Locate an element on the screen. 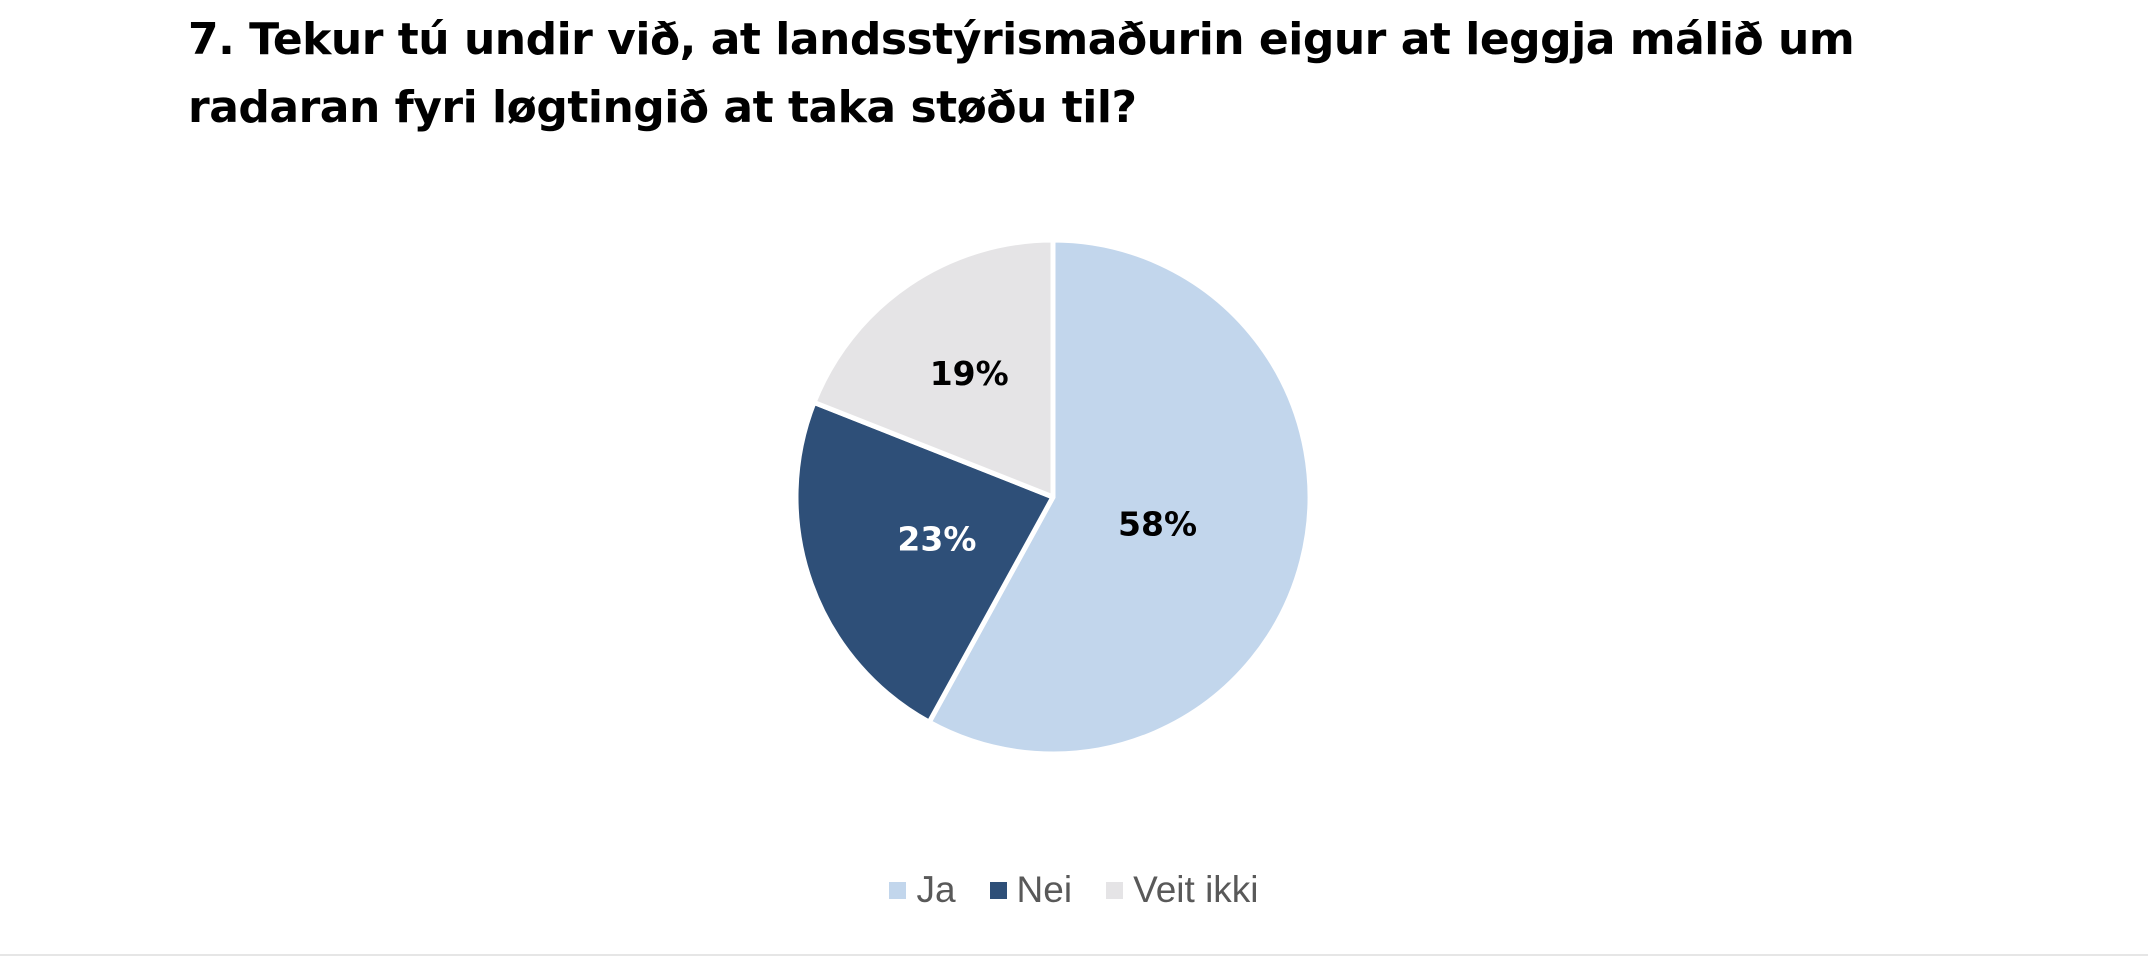 Image resolution: width=2148 pixels, height=956 pixels. legend-label-veit-ikki: Veit ikki is located at coordinates (1196, 889).